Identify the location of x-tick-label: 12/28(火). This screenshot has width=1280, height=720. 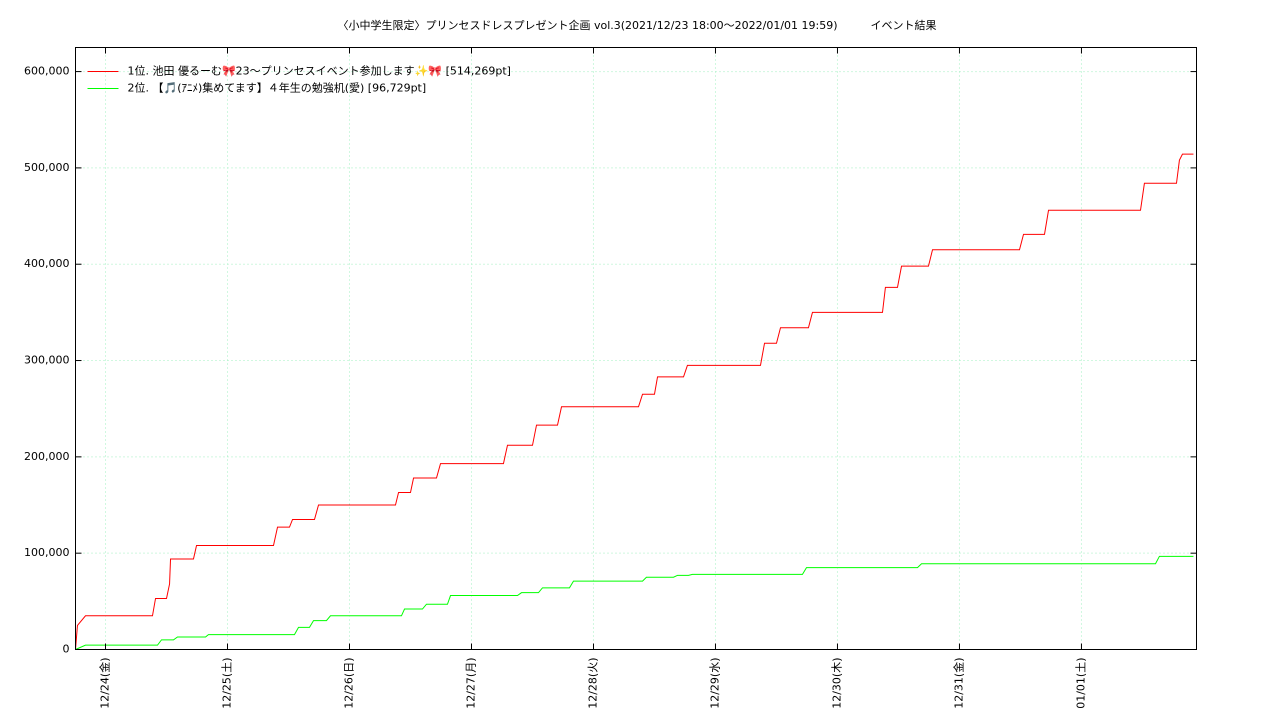
(592, 683).